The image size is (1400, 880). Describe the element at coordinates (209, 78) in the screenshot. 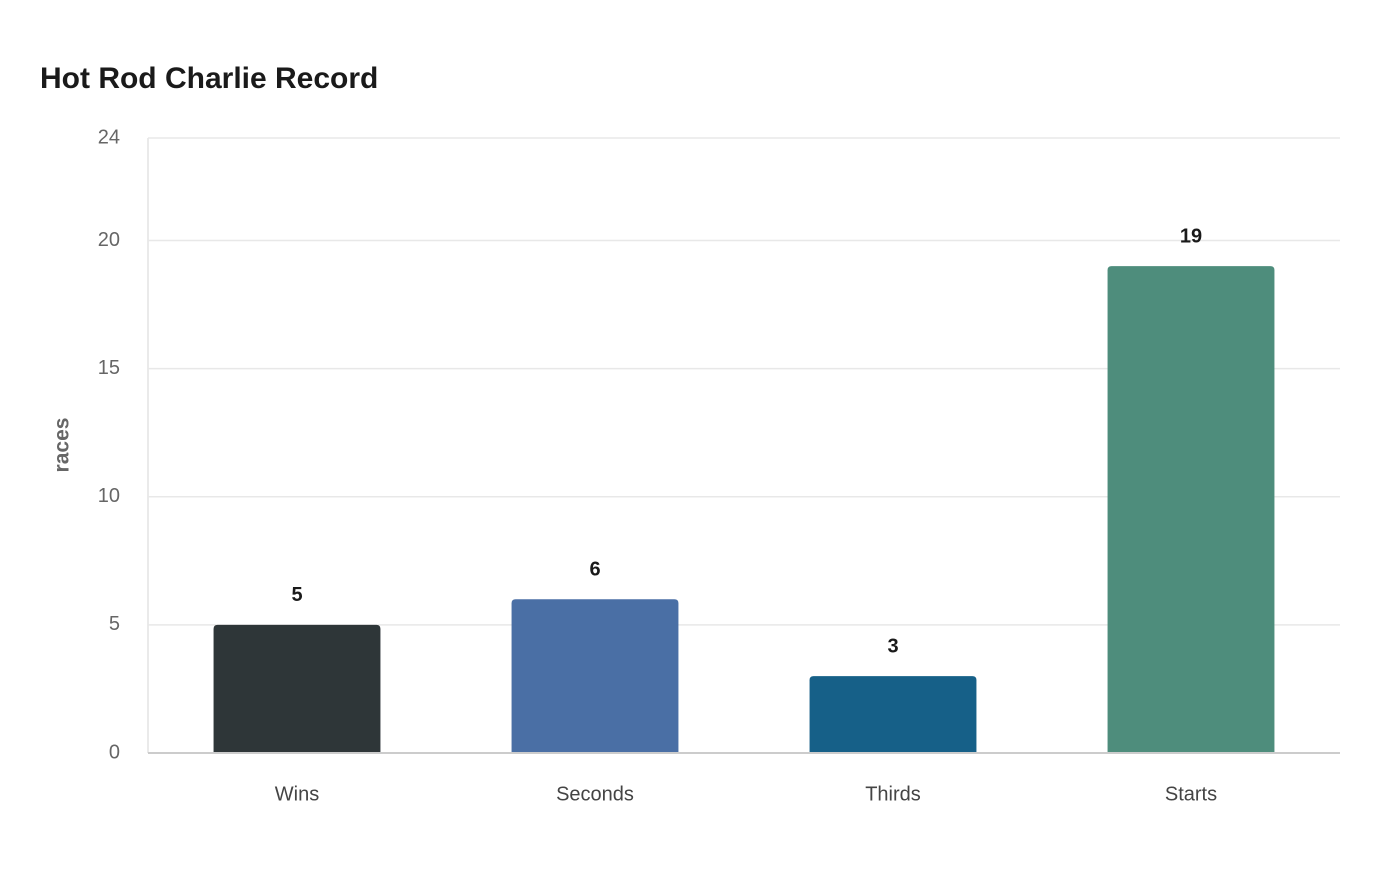

I see `chart-title: Hot Rod Charlie Record` at that location.